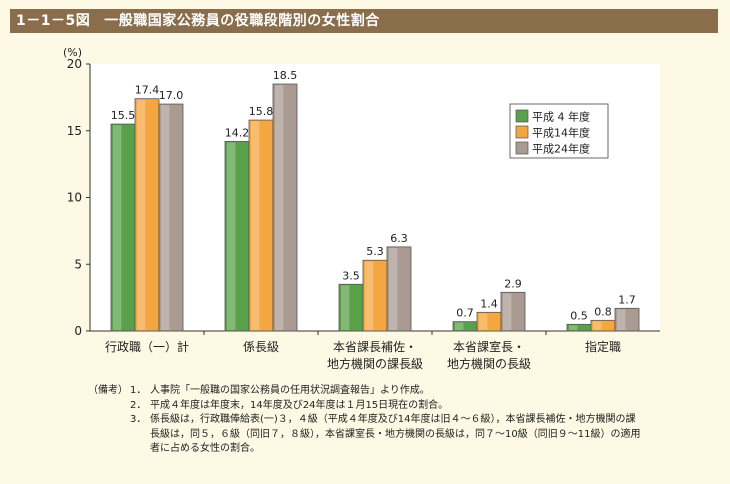  What do you see at coordinates (237, 132) in the screenshot?
I see `data-label: 14.2` at bounding box center [237, 132].